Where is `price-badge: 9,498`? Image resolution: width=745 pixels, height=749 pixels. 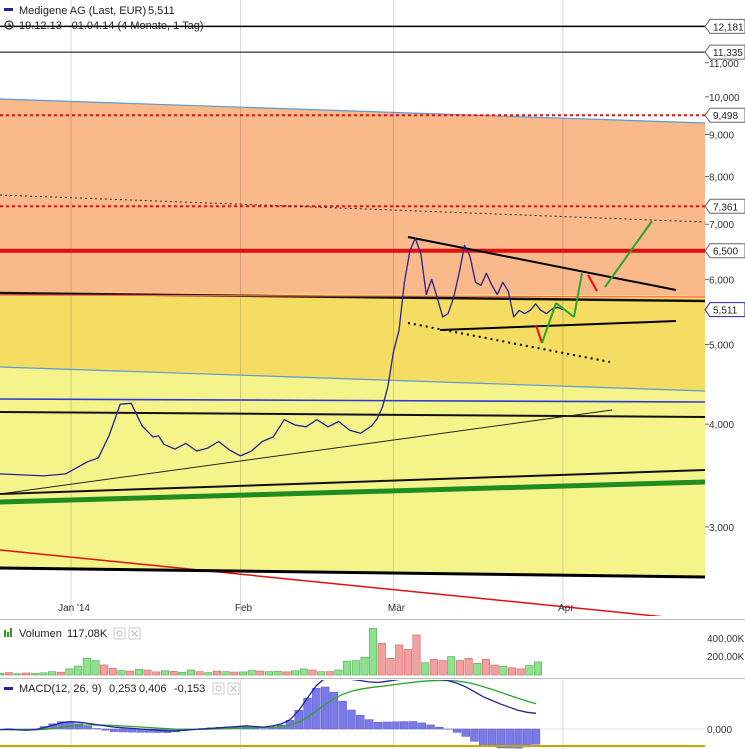
price-badge: 9,498 is located at coordinates (724, 115).